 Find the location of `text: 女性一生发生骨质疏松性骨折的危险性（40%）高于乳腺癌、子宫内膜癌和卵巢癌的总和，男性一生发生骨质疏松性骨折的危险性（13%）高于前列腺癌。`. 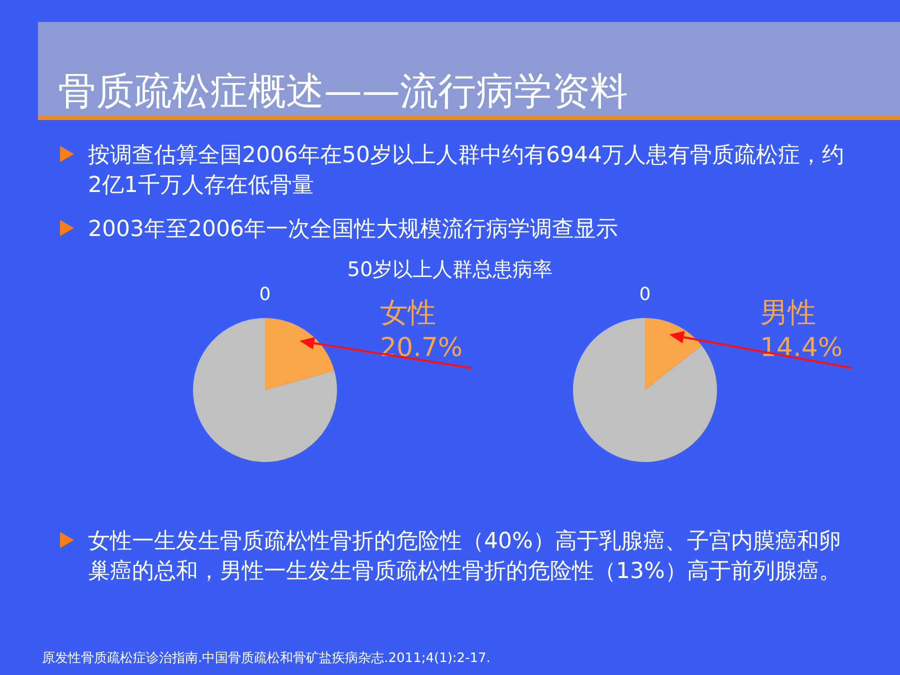

text: 女性一生发生骨质疏松性骨折的危险性（40%）高于乳腺癌、子宫内膜癌和卵巢癌的总和，男性一生发生骨质疏松性骨折的危险性（13%）高于前列腺癌。 is located at coordinates (464, 556).